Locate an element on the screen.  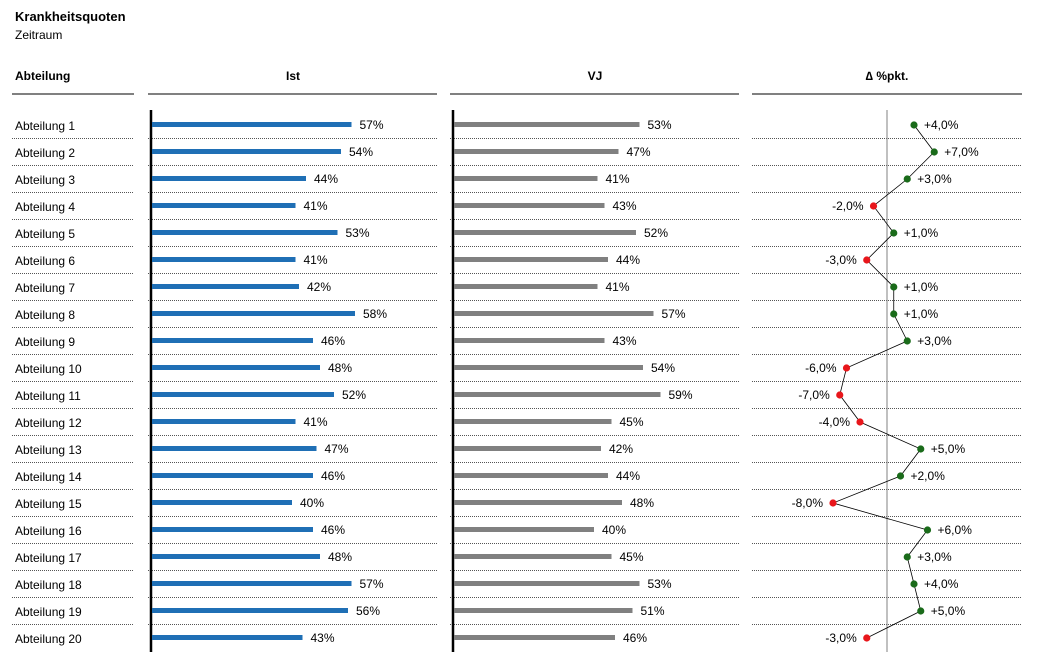
ist-value-label: 48% is located at coordinates (340, 557).